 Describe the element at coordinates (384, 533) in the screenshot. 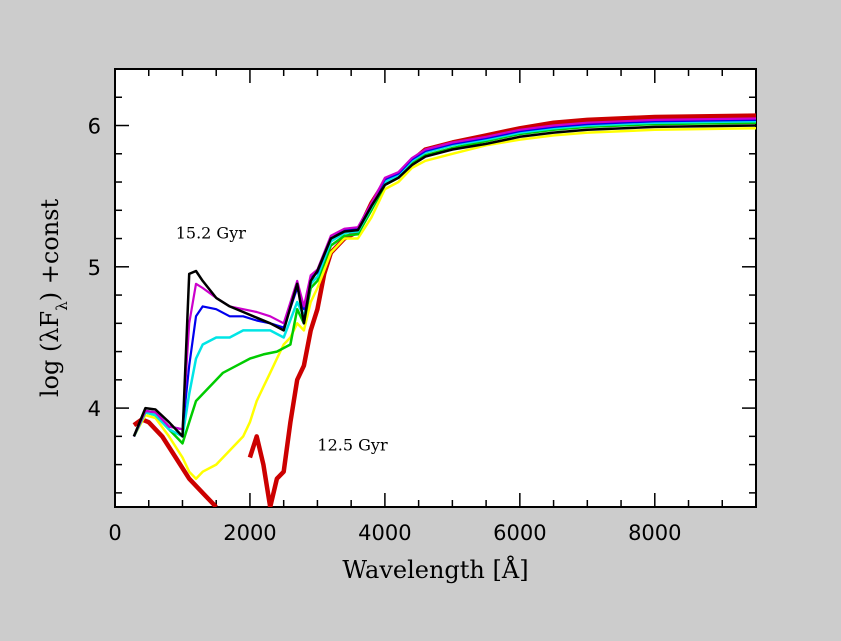

I see `x-tick-label: 4000` at that location.